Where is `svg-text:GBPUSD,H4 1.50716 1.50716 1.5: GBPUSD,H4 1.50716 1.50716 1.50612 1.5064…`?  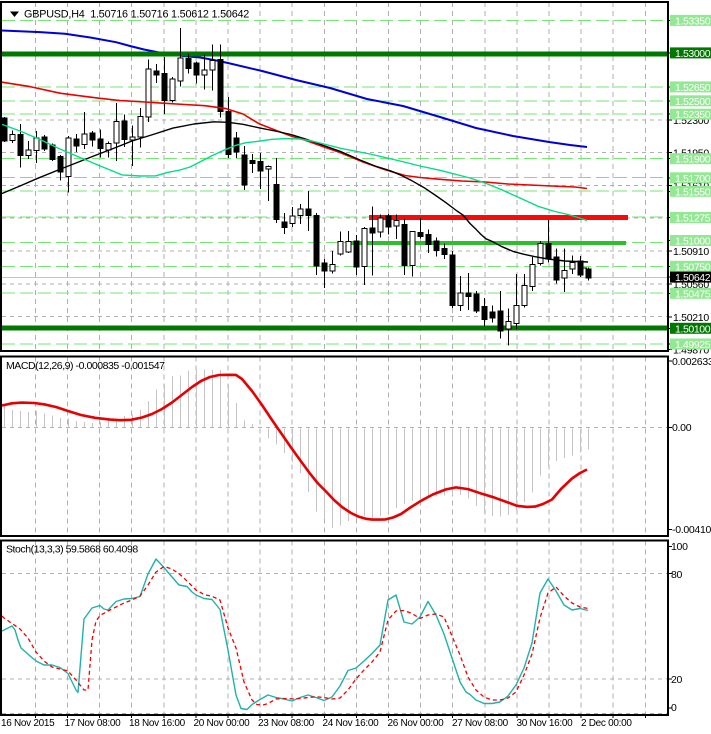
svg-text:GBPUSD,H4 1.50716 1.50716 1.5: GBPUSD,H4 1.50716 1.50716 1.50612 1.5064… is located at coordinates (136, 15).